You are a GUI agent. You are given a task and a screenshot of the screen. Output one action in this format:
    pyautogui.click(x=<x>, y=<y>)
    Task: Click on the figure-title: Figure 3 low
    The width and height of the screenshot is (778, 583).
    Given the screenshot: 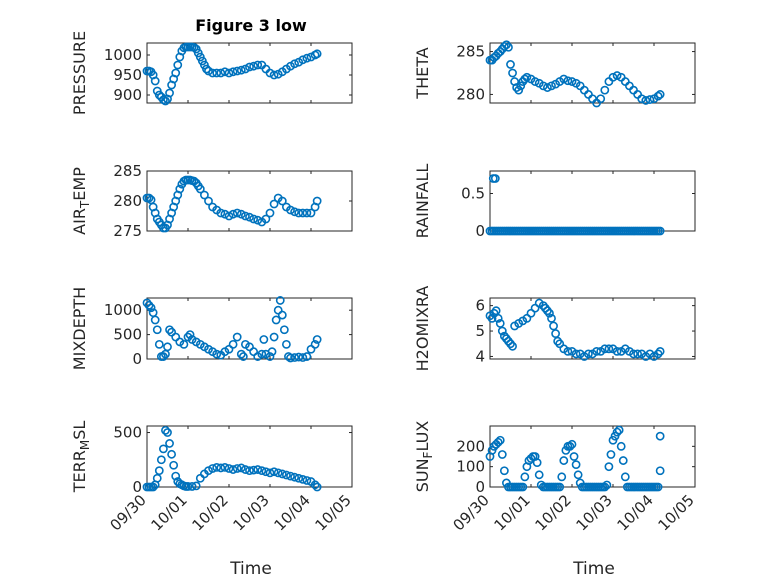 What is the action you would take?
    pyautogui.click(x=251, y=25)
    